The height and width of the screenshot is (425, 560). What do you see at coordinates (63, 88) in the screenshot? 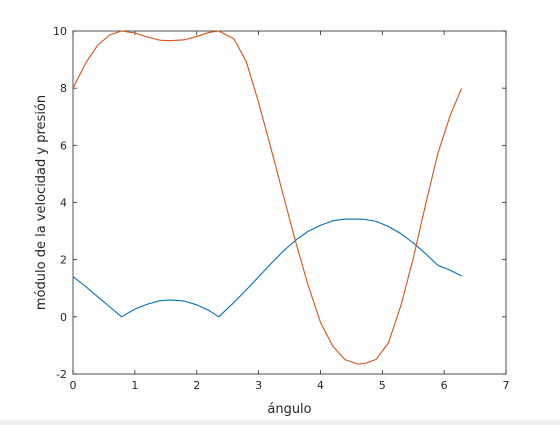
I see `y-tick-label: 8` at bounding box center [63, 88].